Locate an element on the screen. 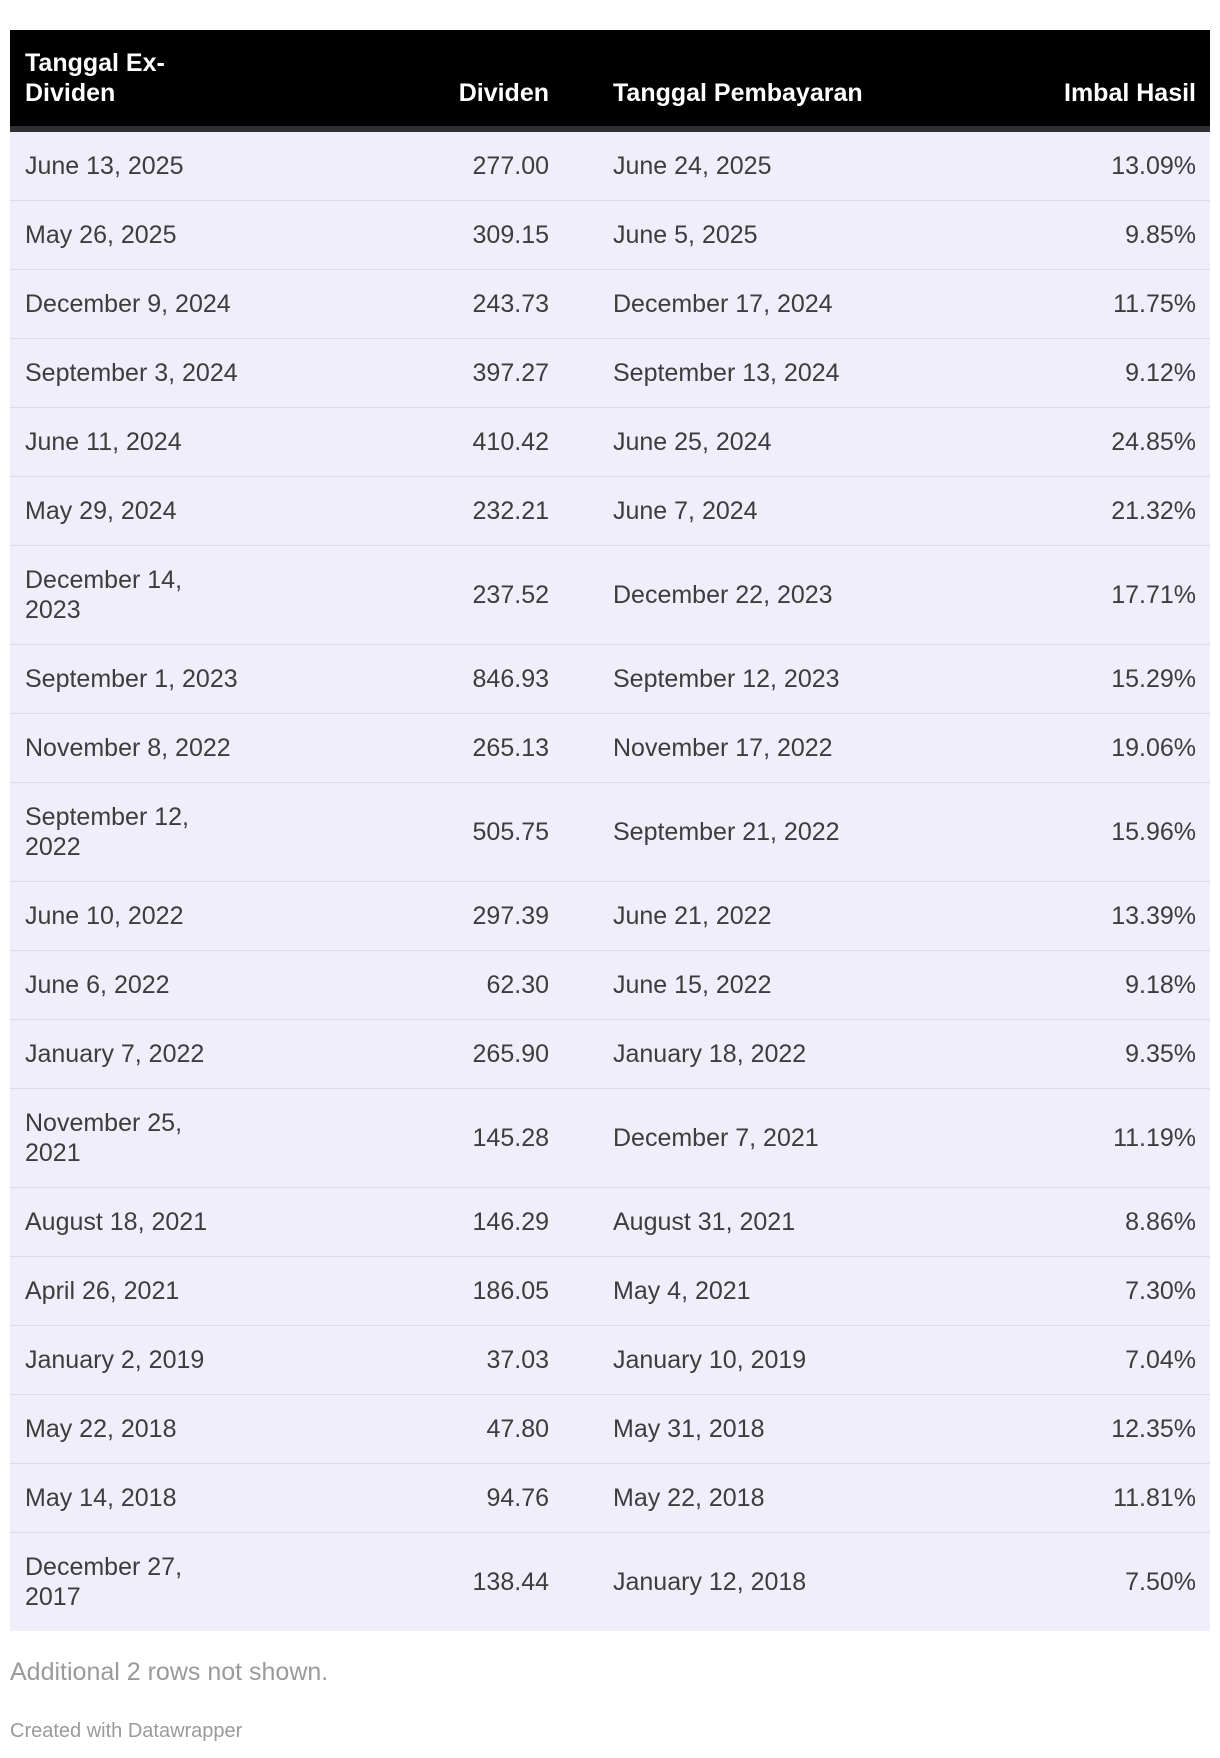 This screenshot has width=1220, height=1758. cell-dividend: 62.30 is located at coordinates (408, 985).